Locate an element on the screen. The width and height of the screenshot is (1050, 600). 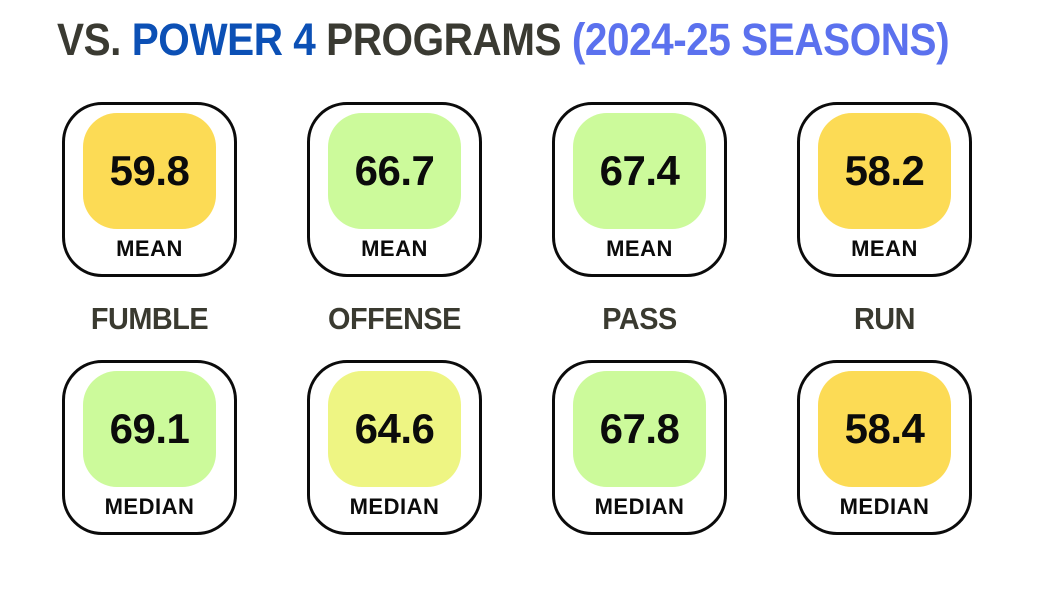
stat-value: 67.4 is located at coordinates (639, 170).